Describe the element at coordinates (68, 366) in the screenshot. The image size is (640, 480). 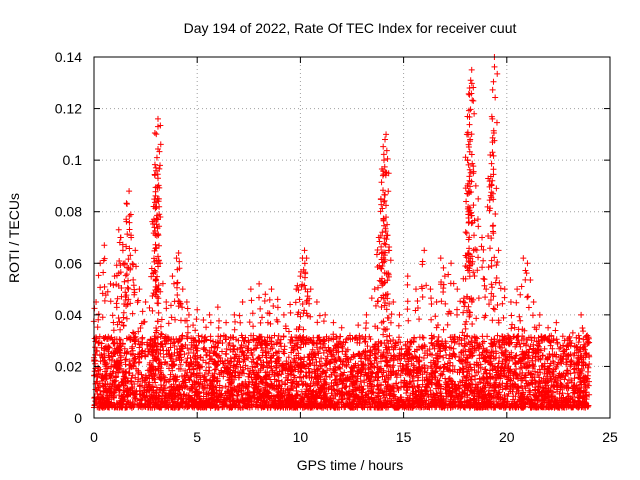
I see `y-tick-label: 0.02` at that location.